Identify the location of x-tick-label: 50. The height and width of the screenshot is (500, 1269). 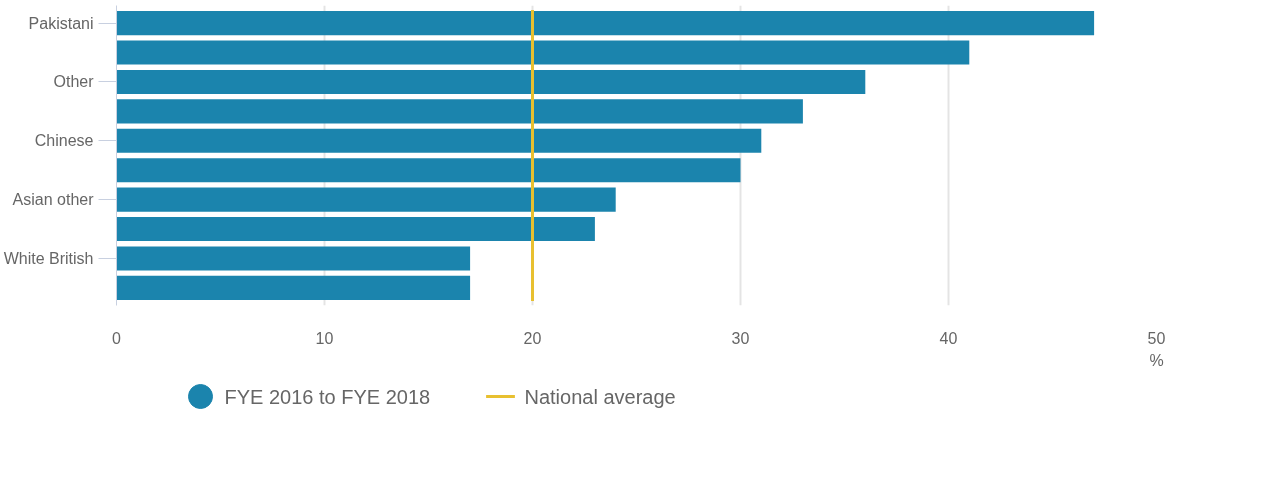
(1156, 338).